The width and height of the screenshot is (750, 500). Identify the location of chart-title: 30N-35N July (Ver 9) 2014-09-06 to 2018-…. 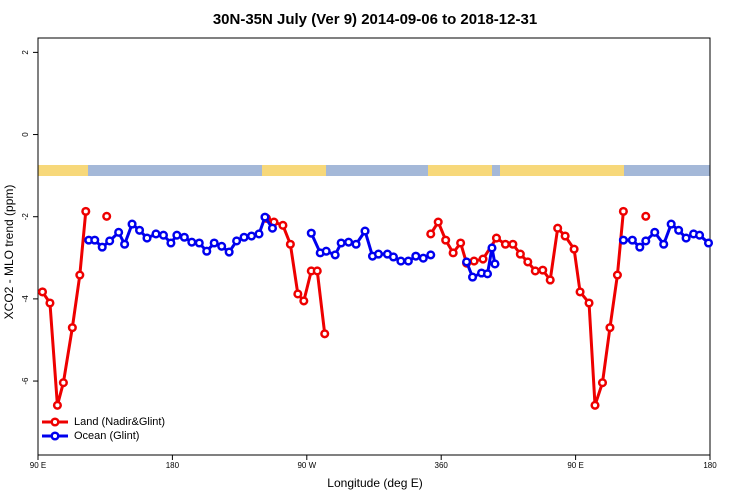
(375, 19).